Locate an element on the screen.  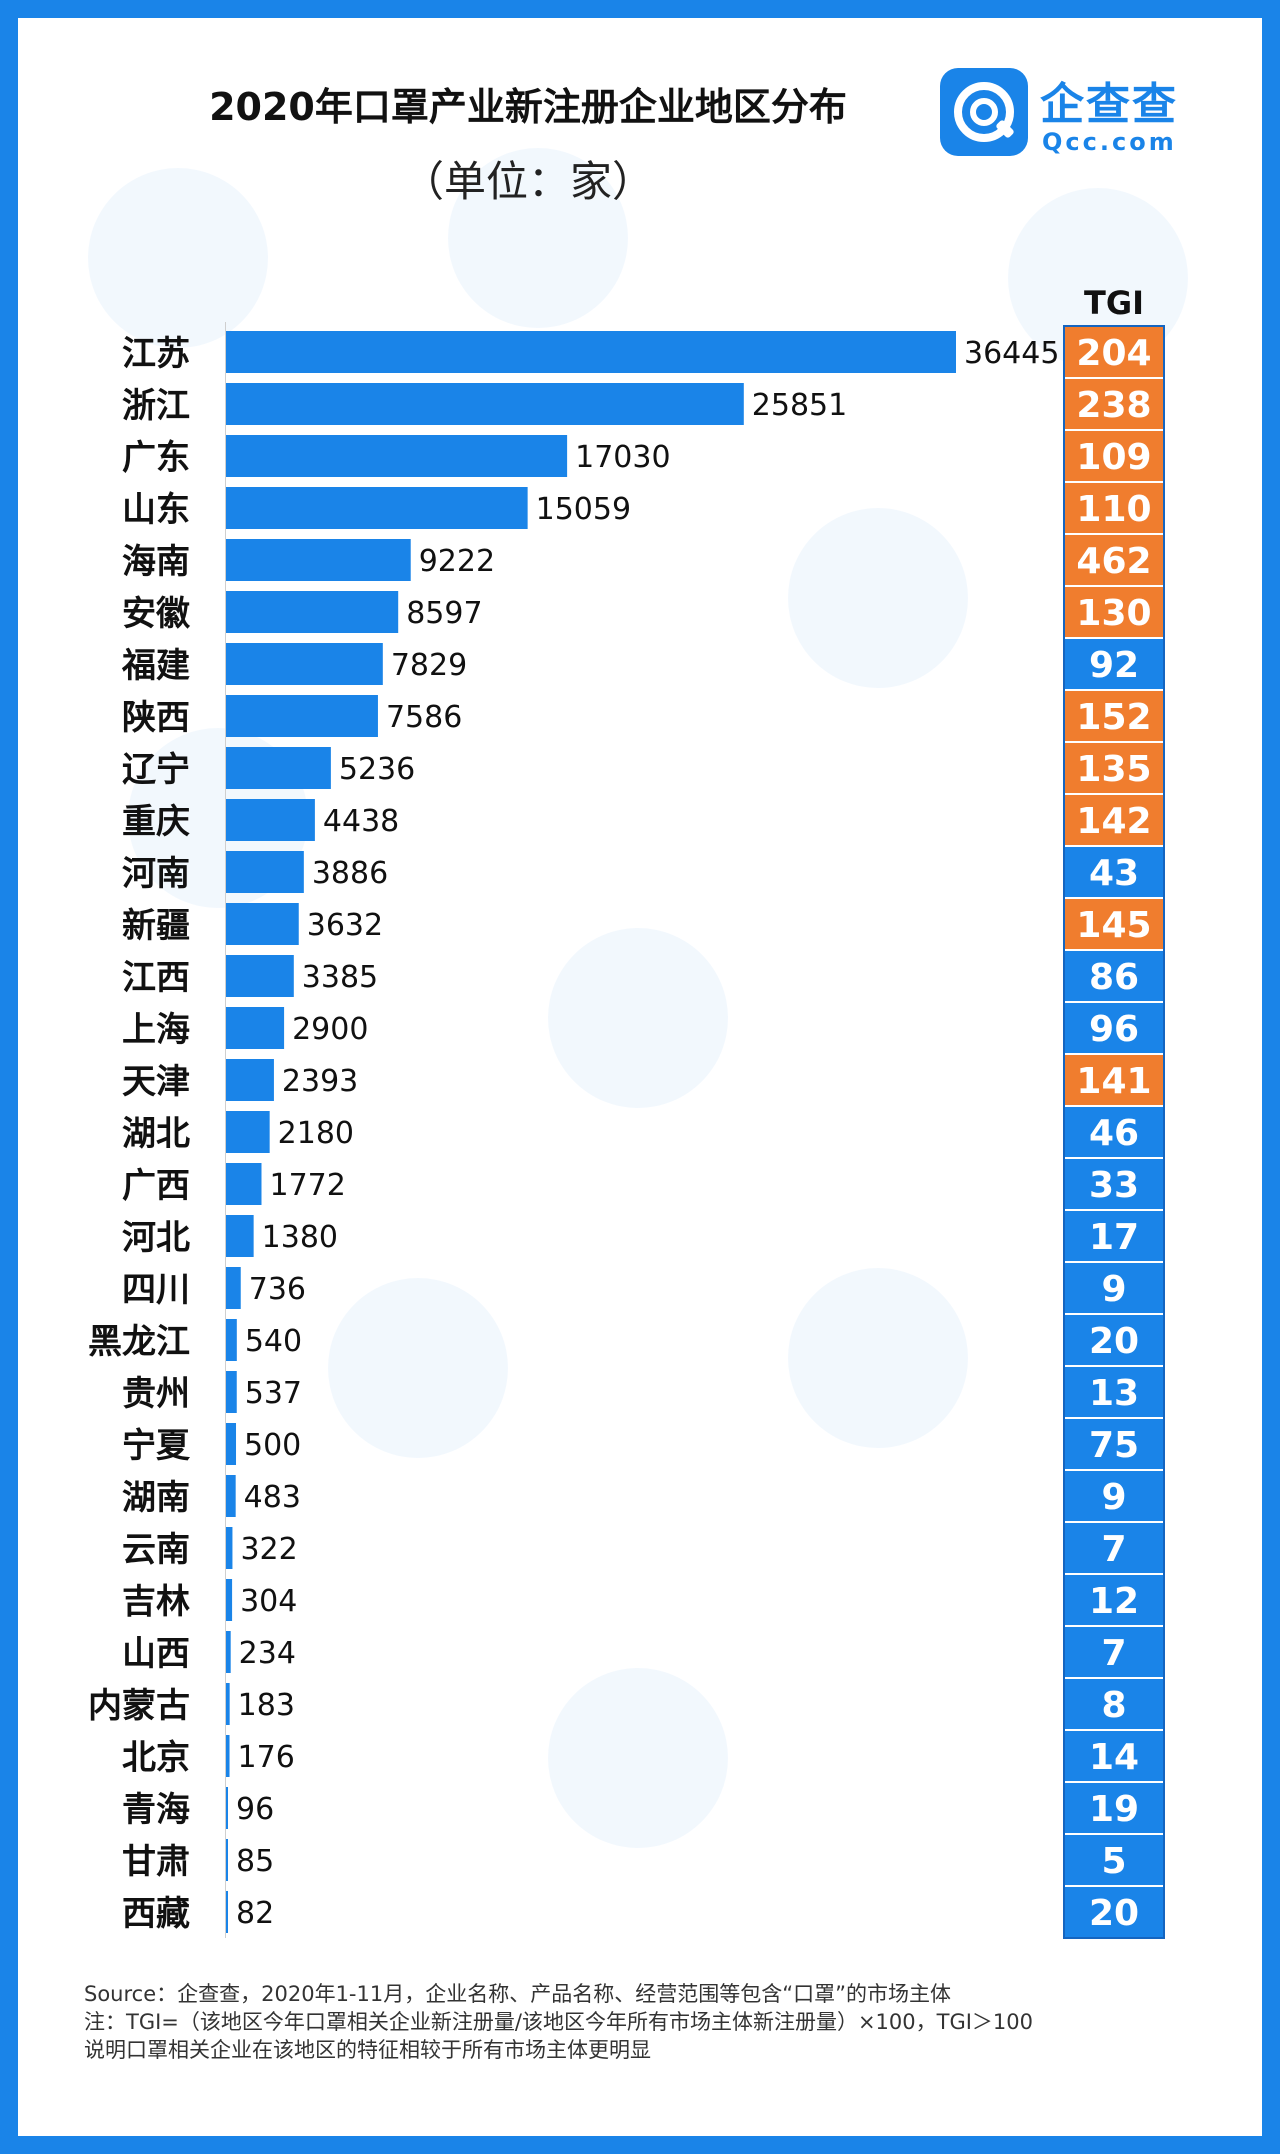
value-label: 537 is located at coordinates (273, 1393).